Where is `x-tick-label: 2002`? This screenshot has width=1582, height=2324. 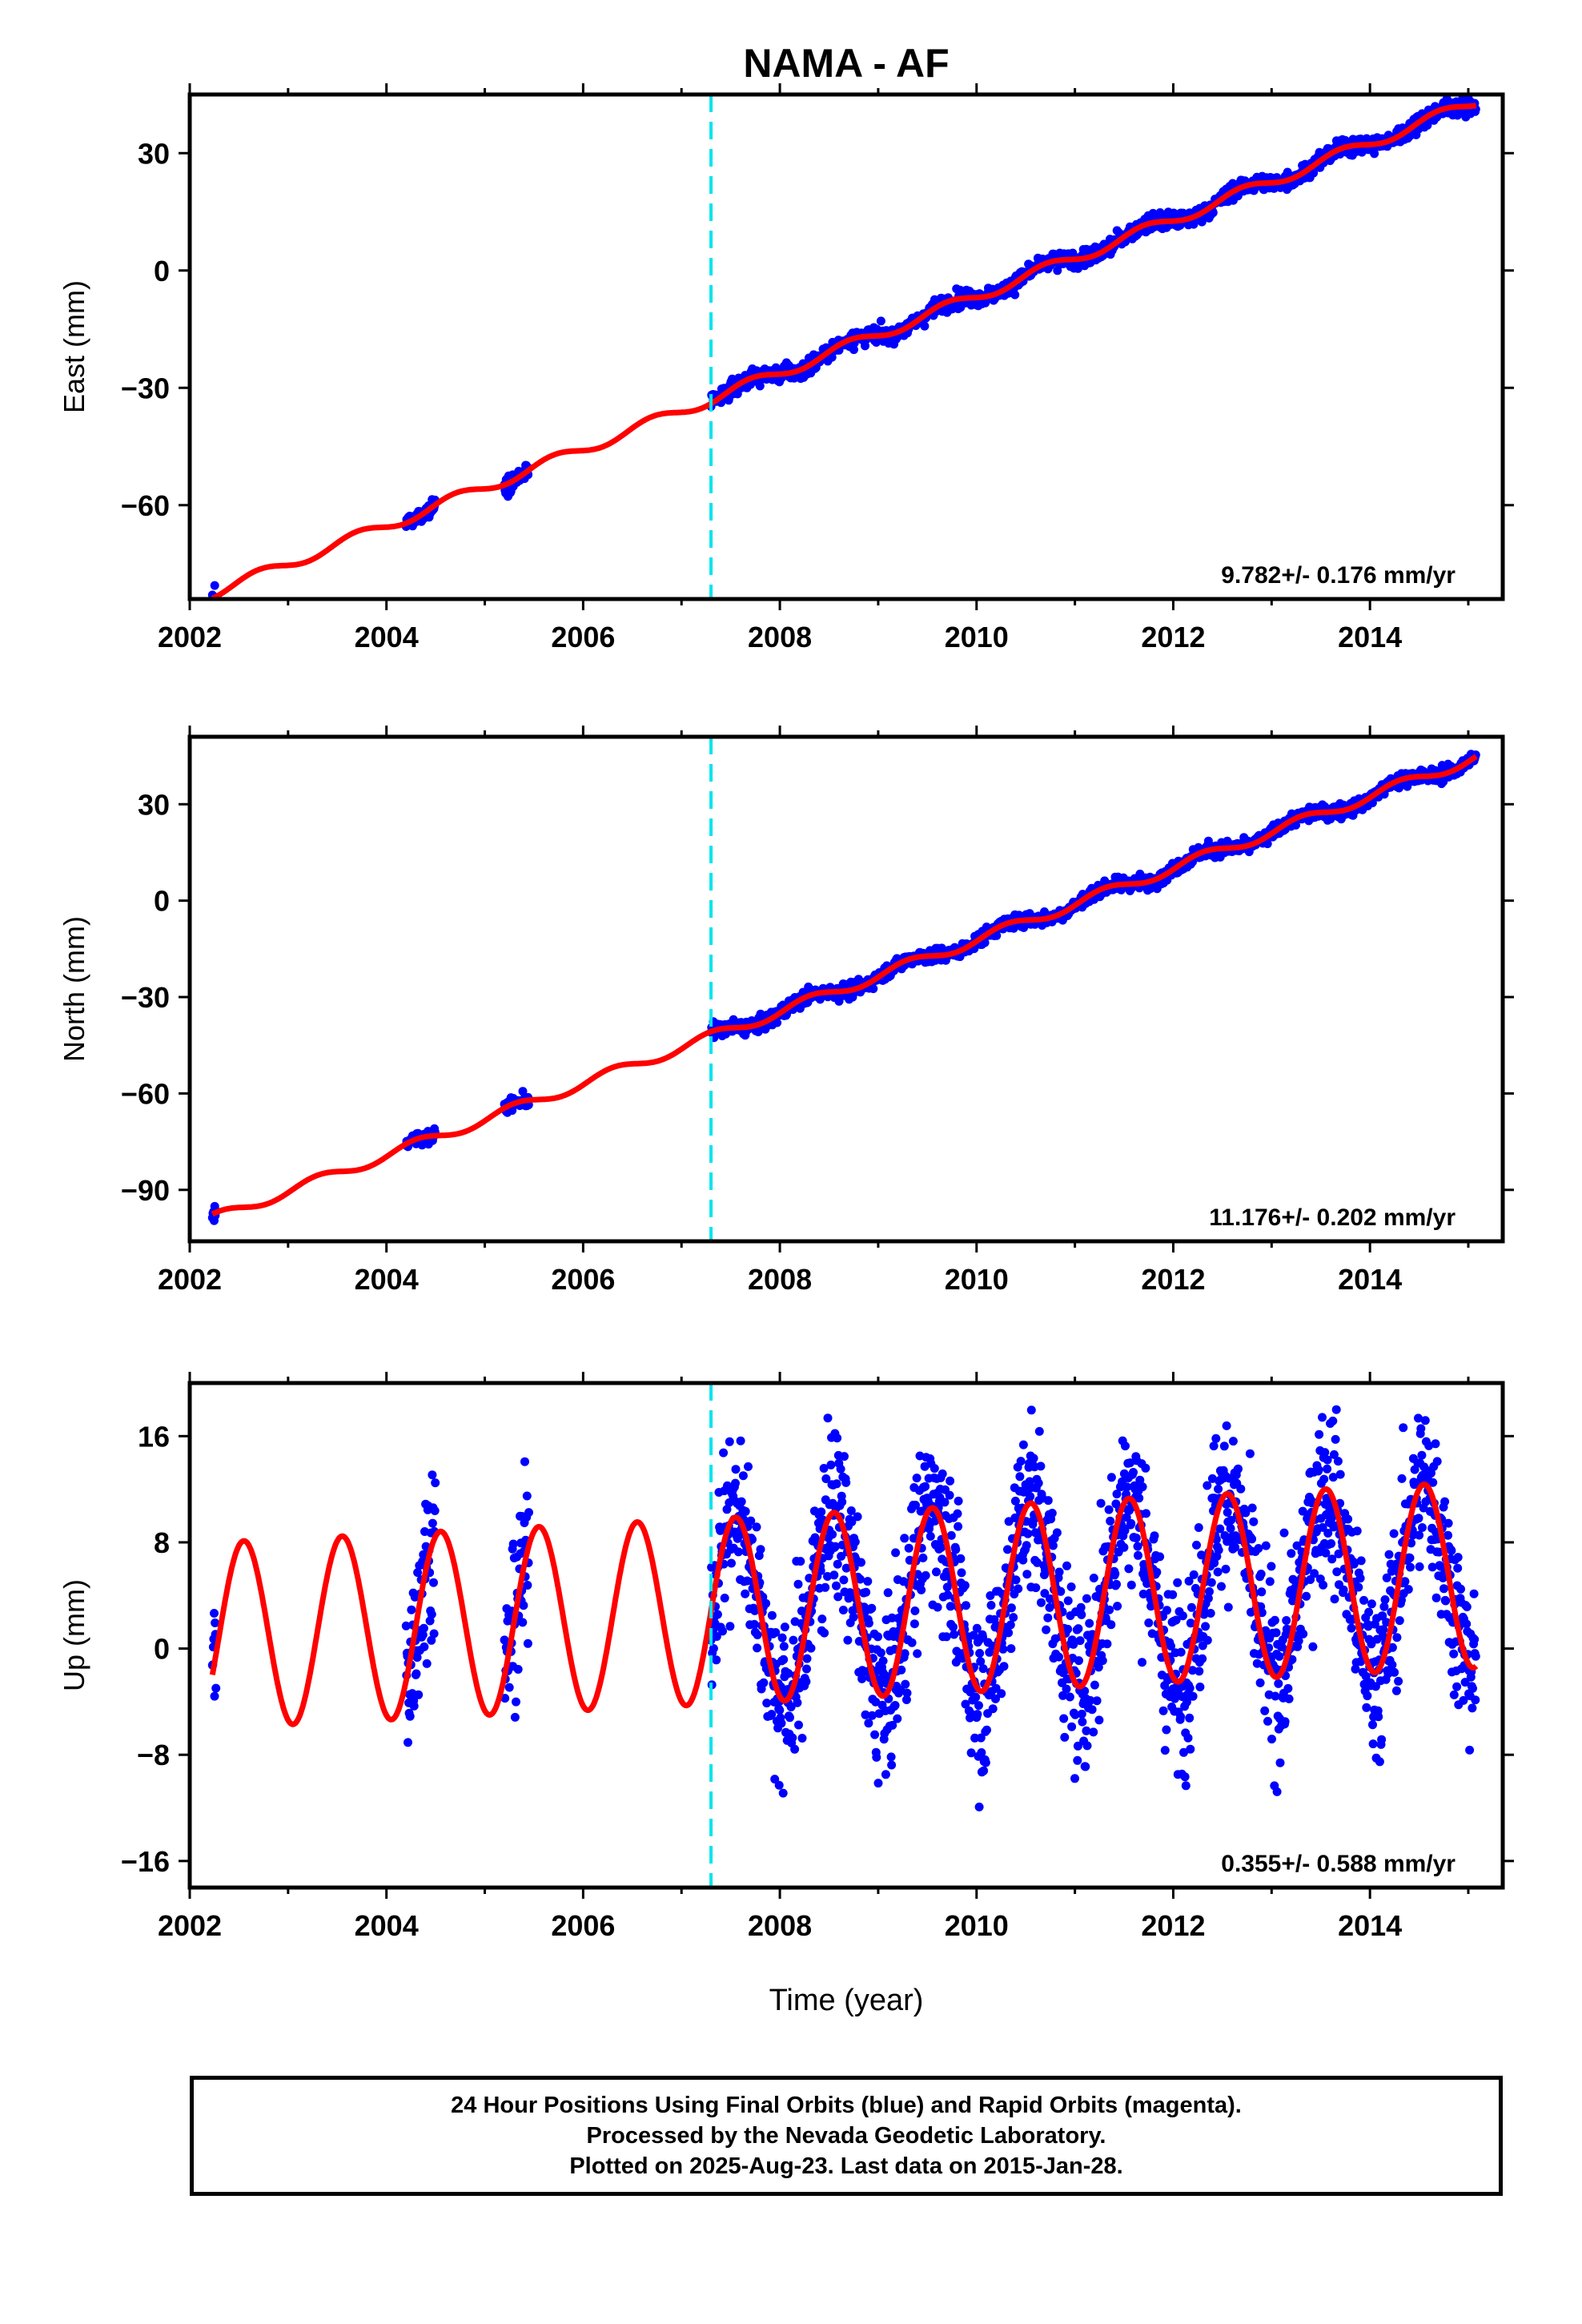
x-tick-label: 2002 is located at coordinates (190, 637).